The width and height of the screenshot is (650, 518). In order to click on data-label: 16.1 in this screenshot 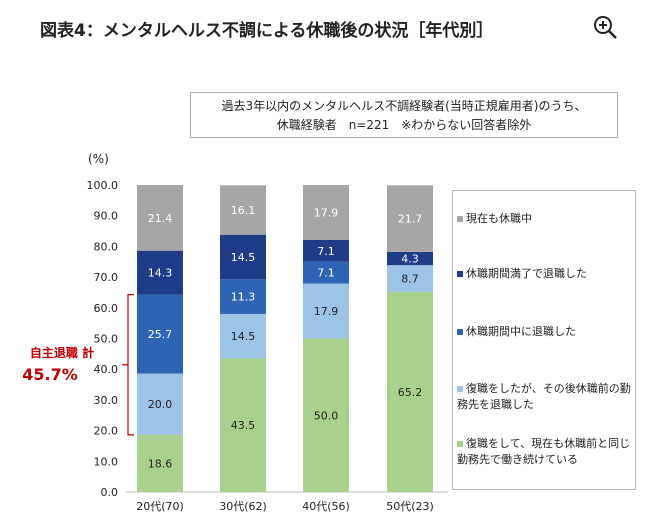, I will do `click(243, 210)`.